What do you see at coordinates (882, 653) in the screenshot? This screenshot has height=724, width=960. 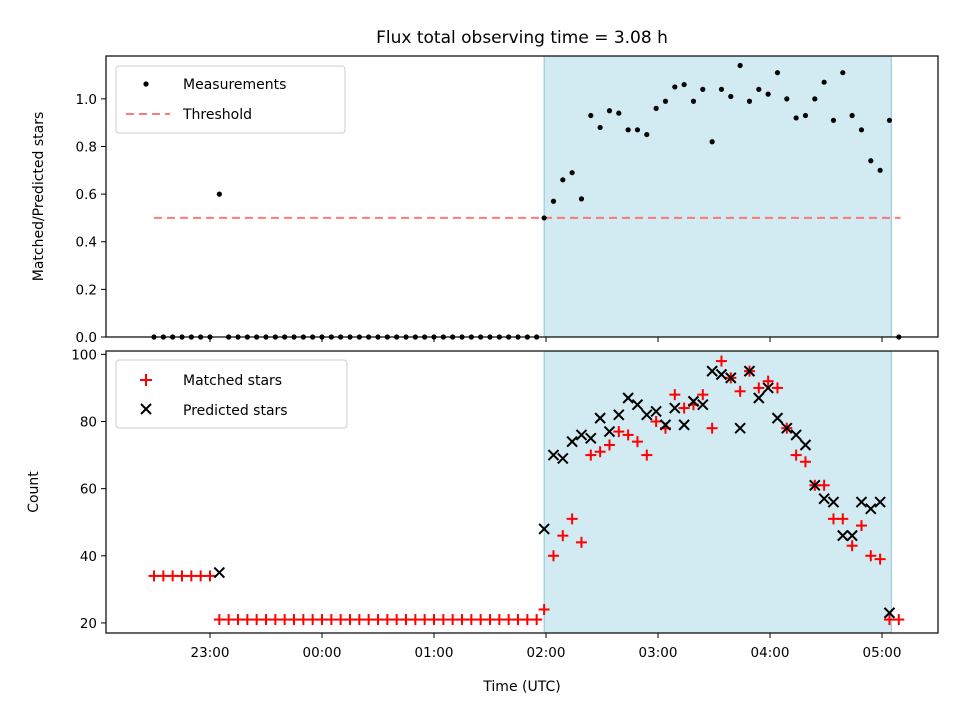 I see `x-tick-label: 05:00` at bounding box center [882, 653].